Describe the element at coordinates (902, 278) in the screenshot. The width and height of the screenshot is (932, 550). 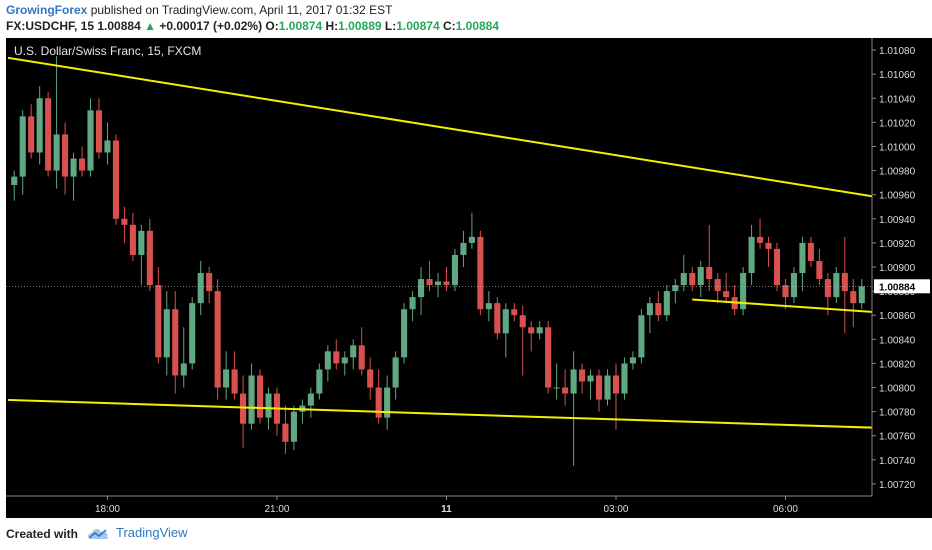
I see `price-axis-background` at that location.